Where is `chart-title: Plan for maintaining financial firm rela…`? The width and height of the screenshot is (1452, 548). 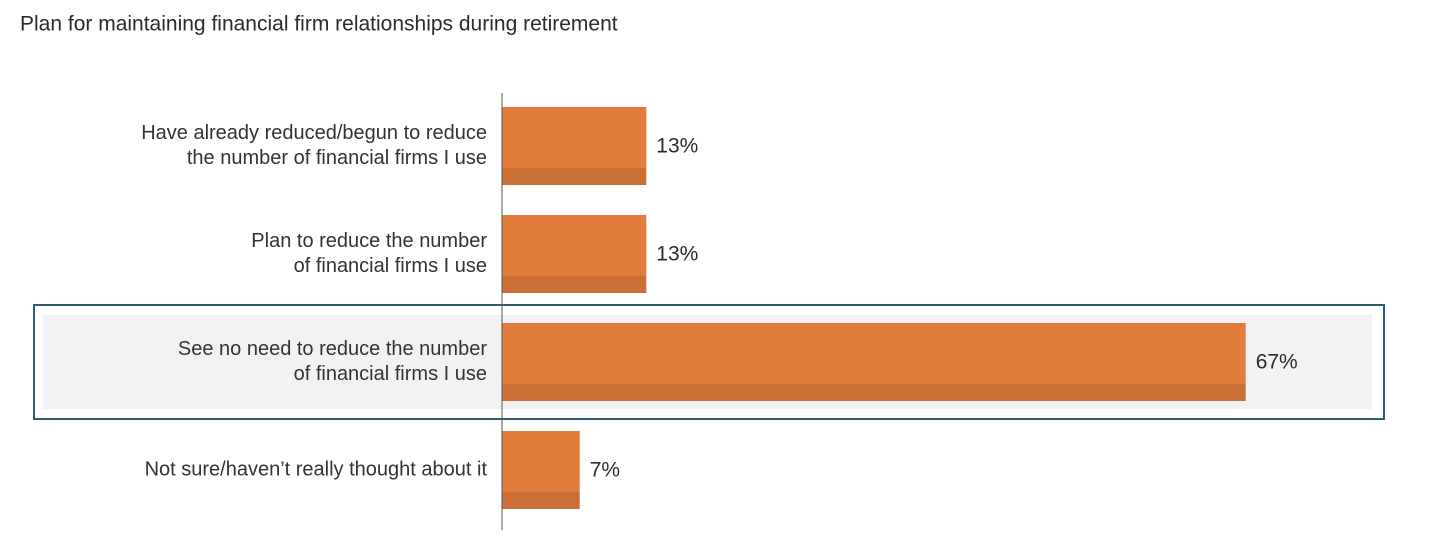 chart-title: Plan for maintaining financial firm rela… is located at coordinates (319, 24).